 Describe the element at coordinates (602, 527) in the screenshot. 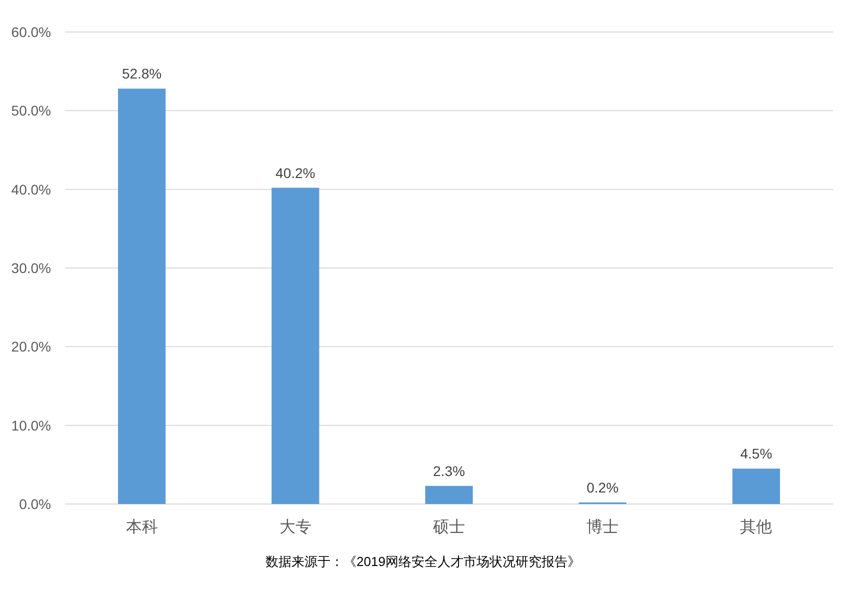

I see `x-tick-label: 博士` at that location.